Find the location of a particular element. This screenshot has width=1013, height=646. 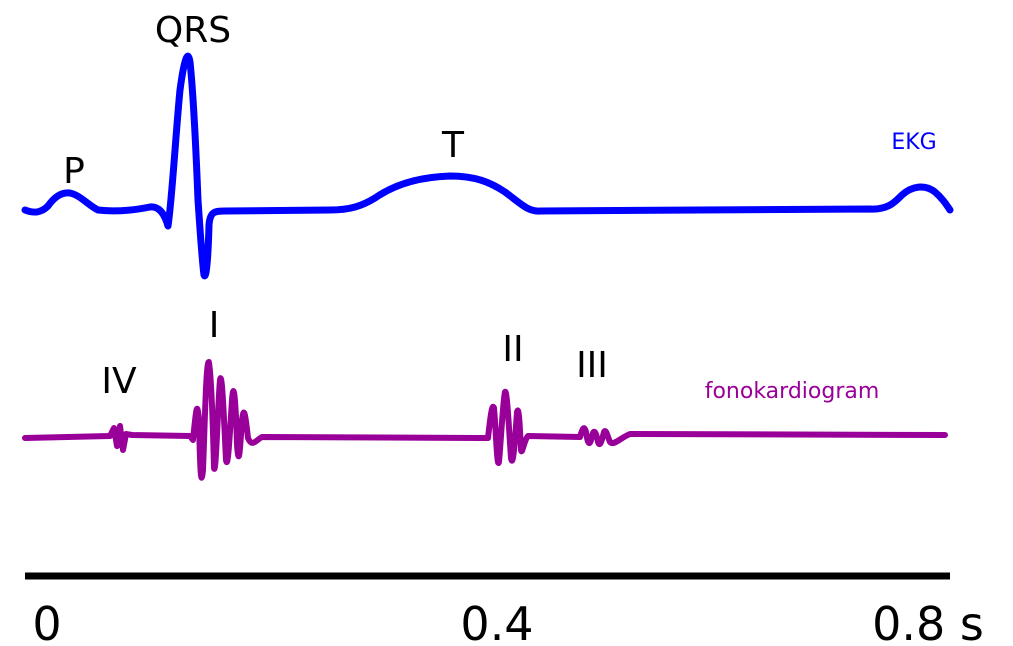

qrs-complex-label: QRS is located at coordinates (193, 30).